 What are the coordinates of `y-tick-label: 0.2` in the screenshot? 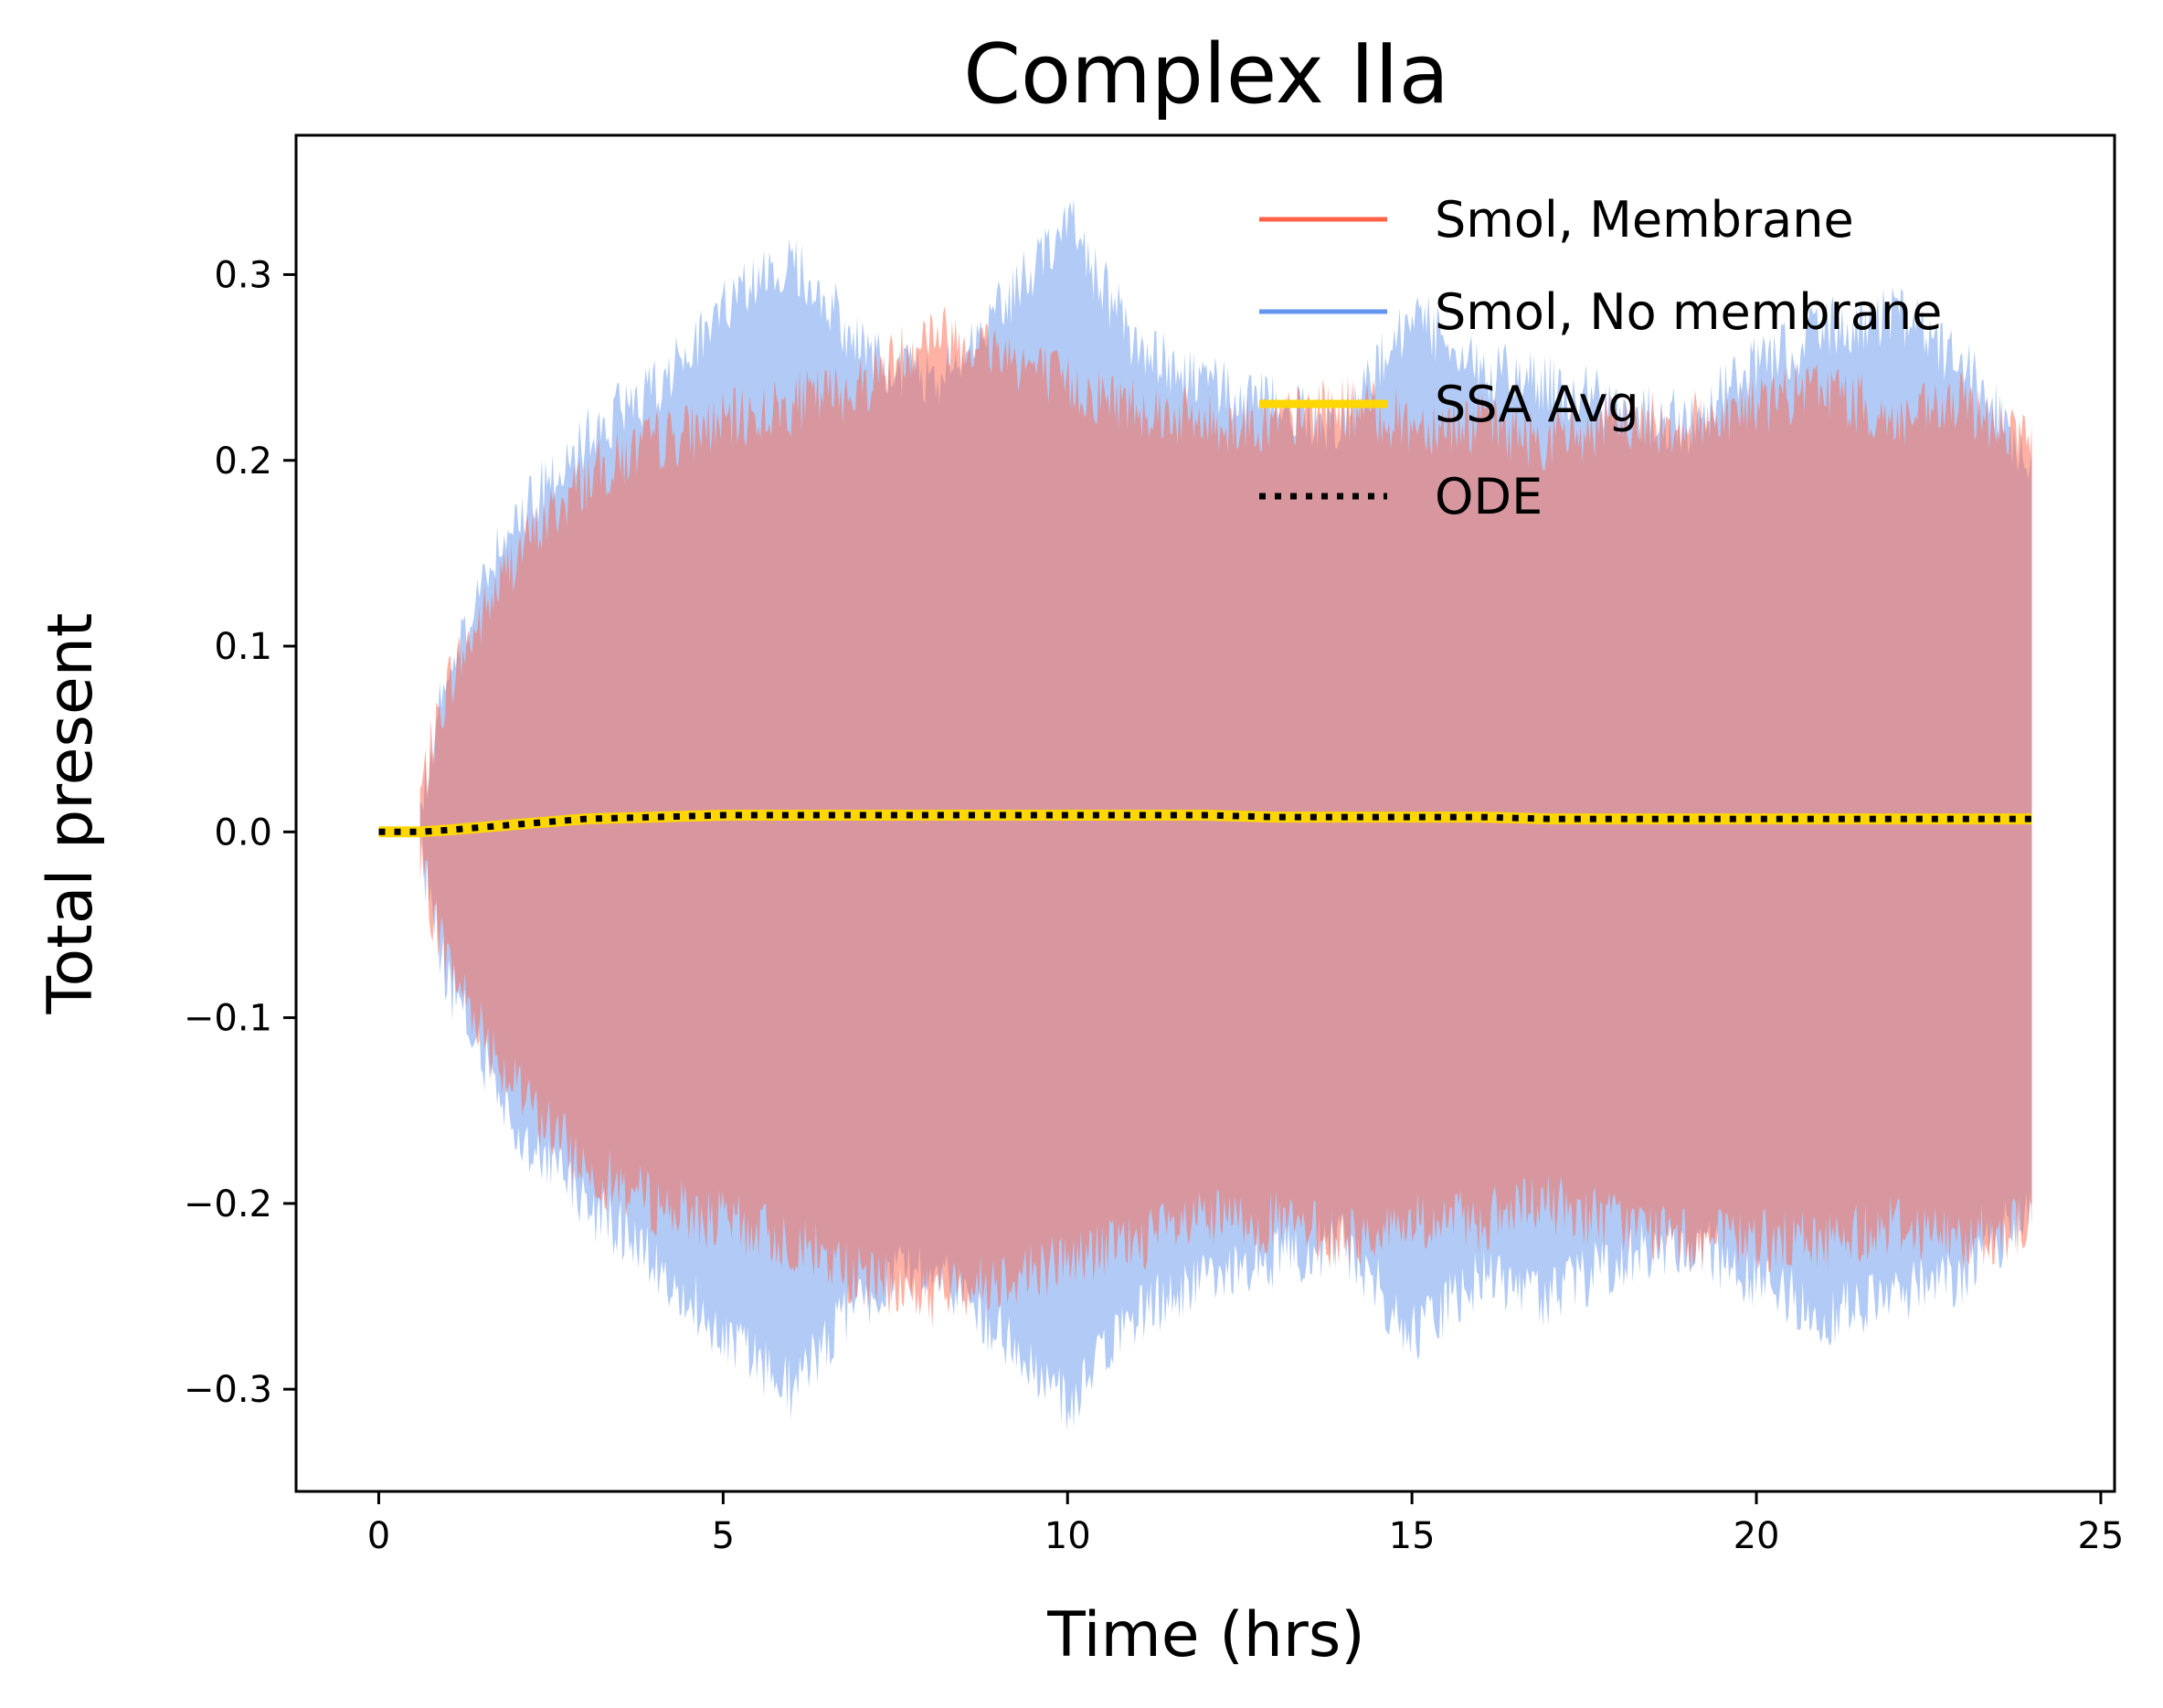 It's located at (243, 461).